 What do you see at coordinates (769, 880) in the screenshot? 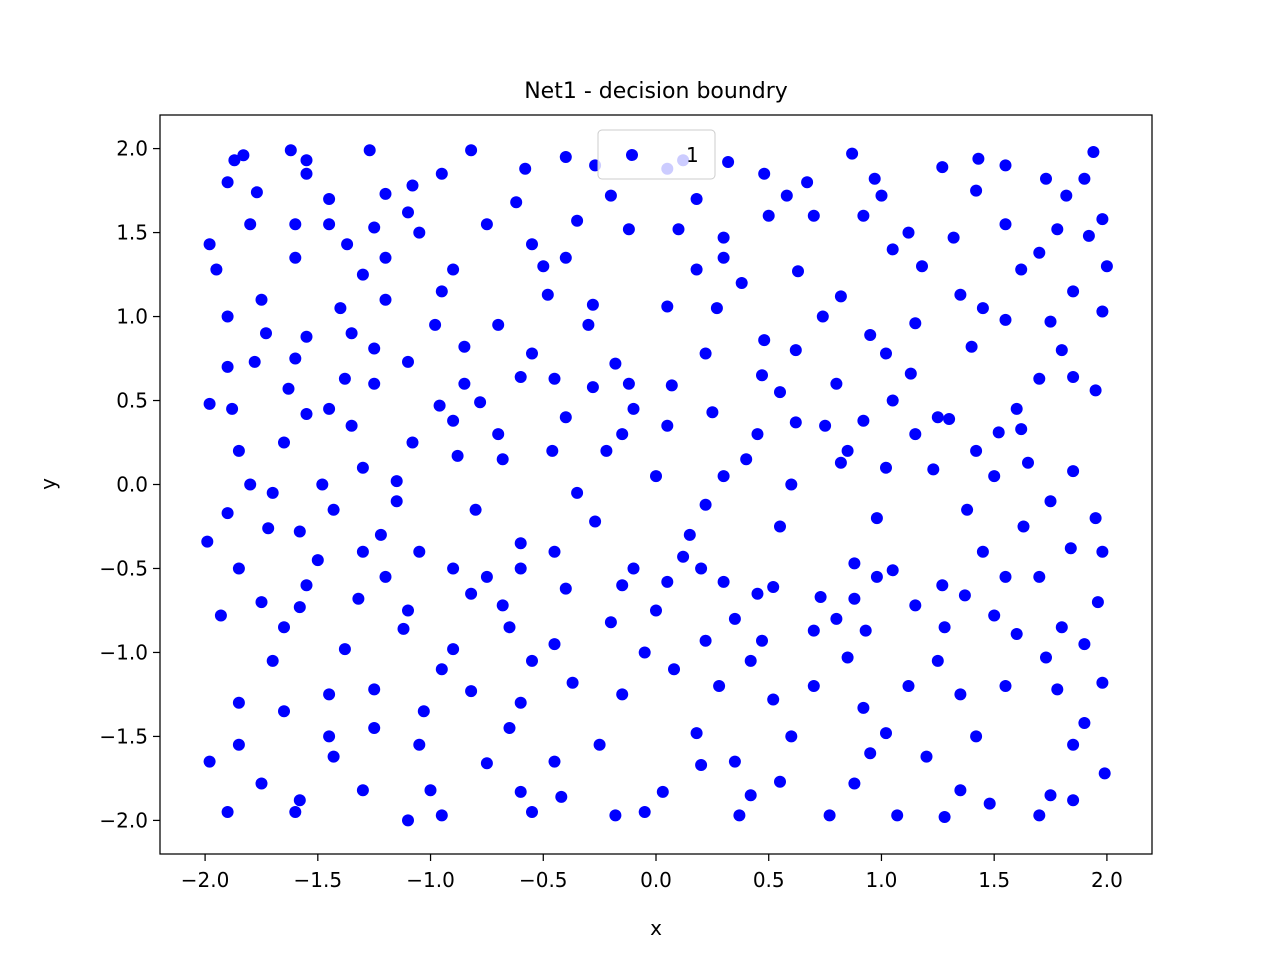
I see `x-tick-label: 0.5` at bounding box center [769, 880].